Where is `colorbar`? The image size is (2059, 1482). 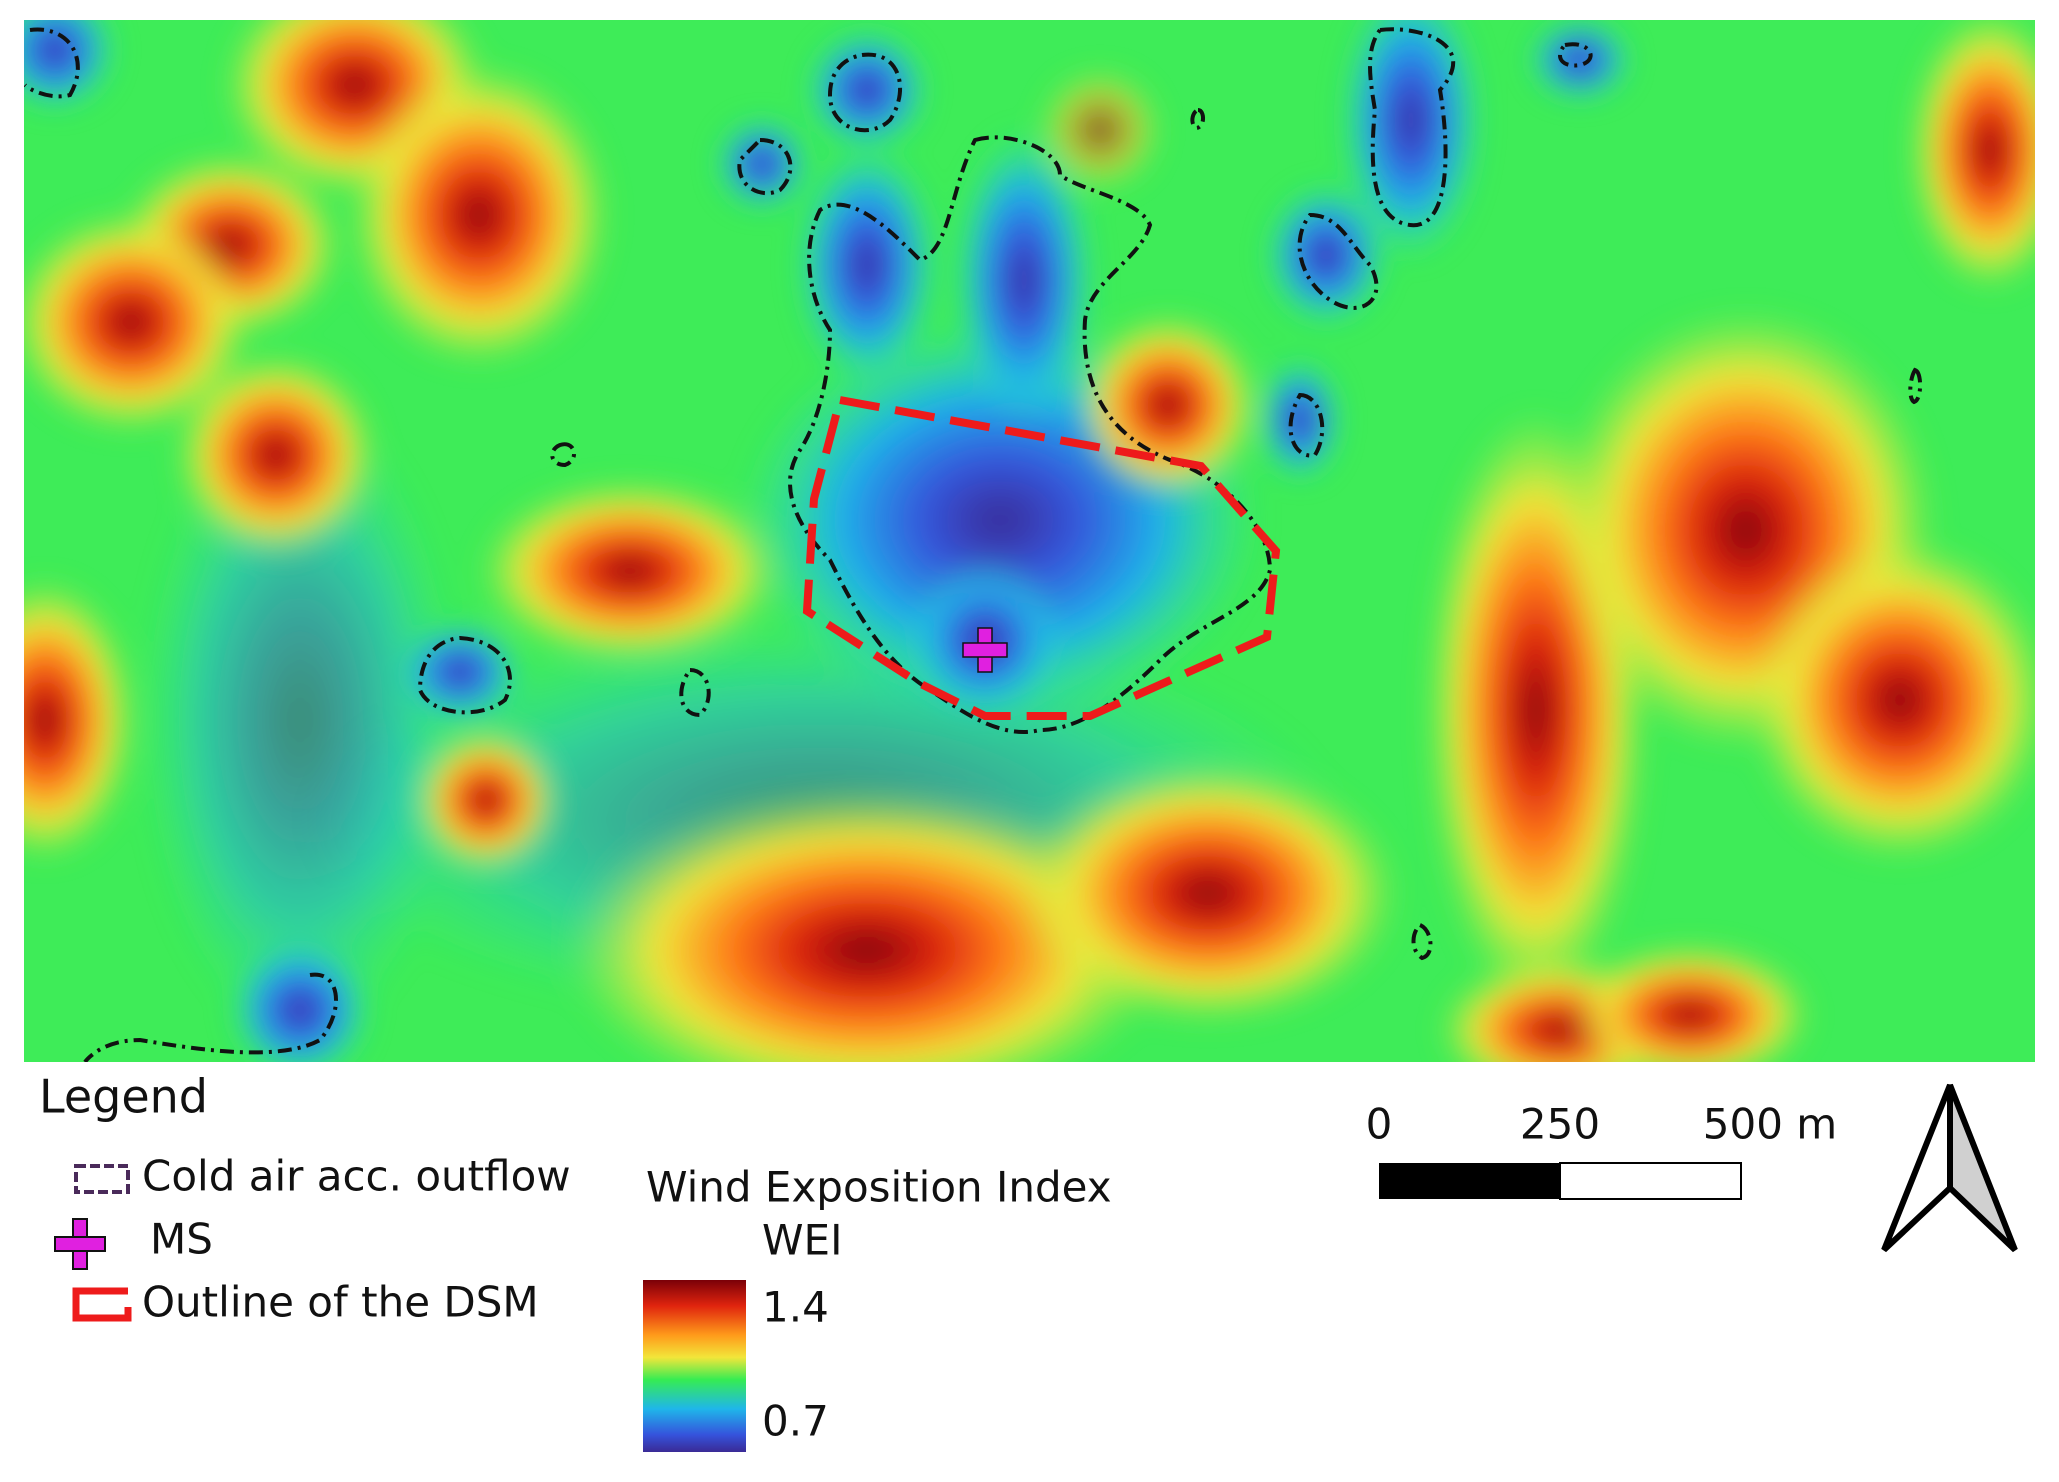 colorbar is located at coordinates (694, 1366).